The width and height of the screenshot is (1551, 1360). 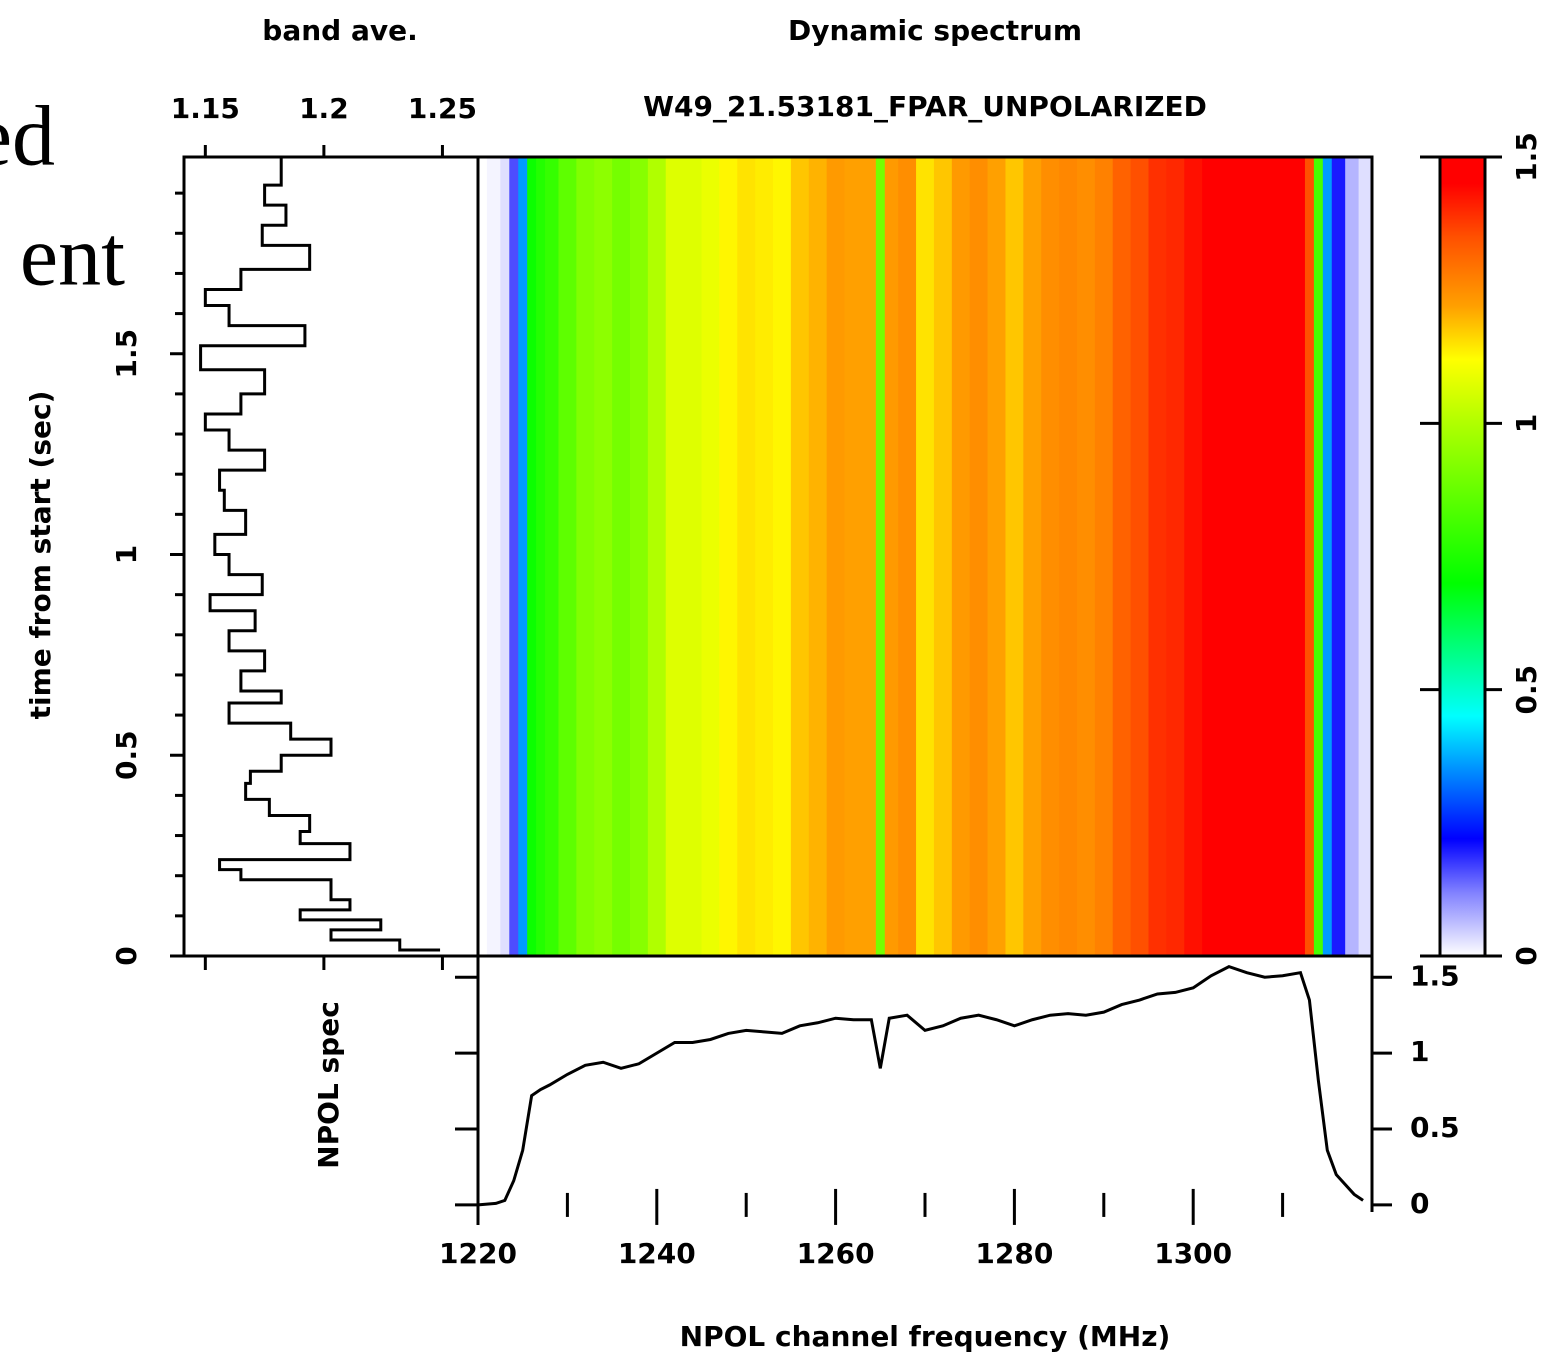 What do you see at coordinates (1526, 955) in the screenshot?
I see `colorbar-tick-label: 0` at bounding box center [1526, 955].